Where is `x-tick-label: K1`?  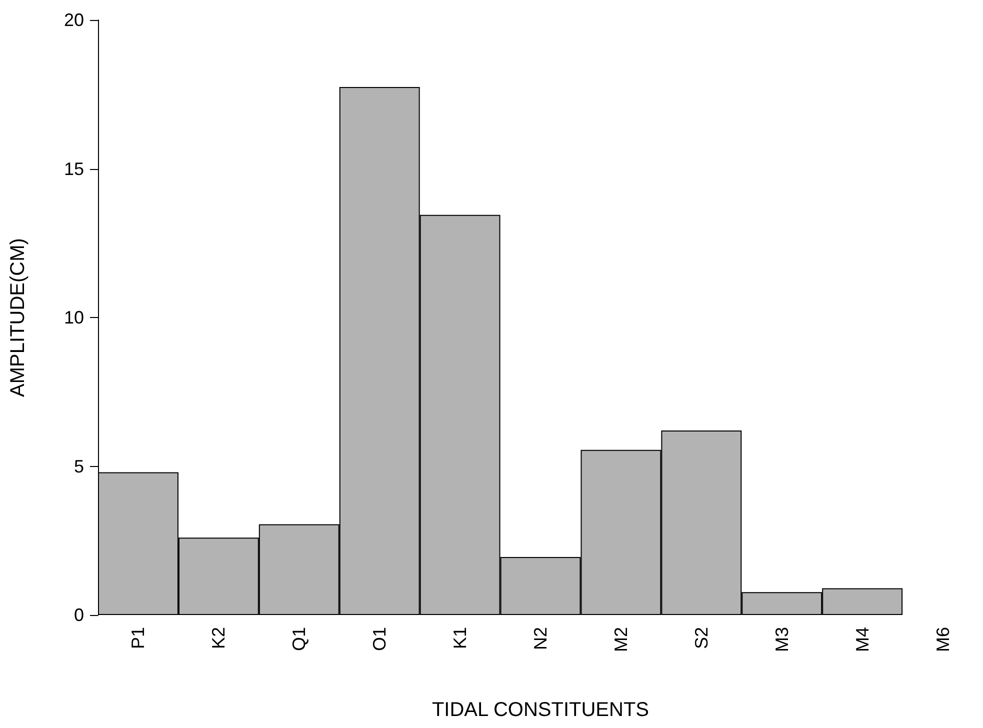
x-tick-label: K1 is located at coordinates (460, 638).